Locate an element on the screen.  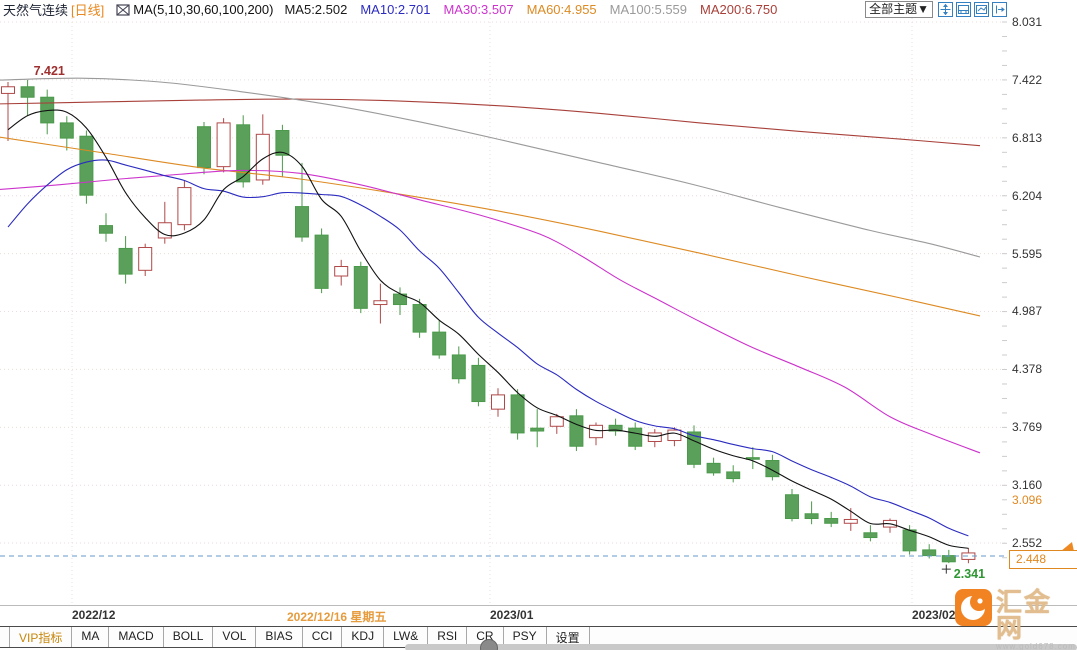
ma-value-0: MA5:2.502 is located at coordinates (316, 9).